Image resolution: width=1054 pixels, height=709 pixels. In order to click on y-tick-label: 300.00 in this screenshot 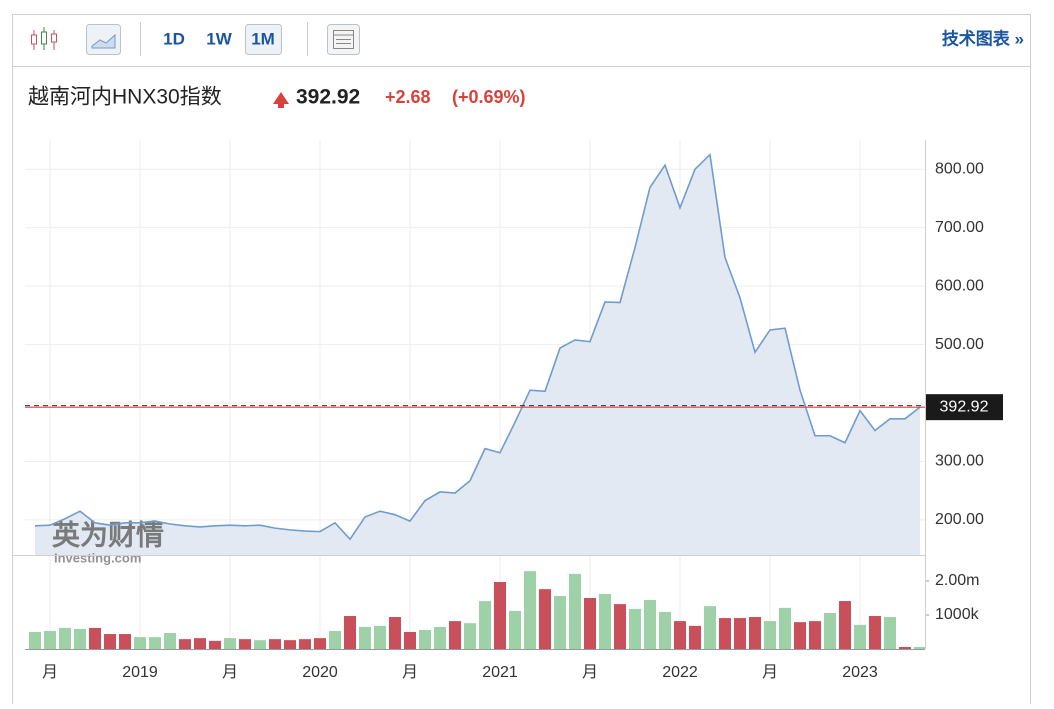, I will do `click(959, 461)`.